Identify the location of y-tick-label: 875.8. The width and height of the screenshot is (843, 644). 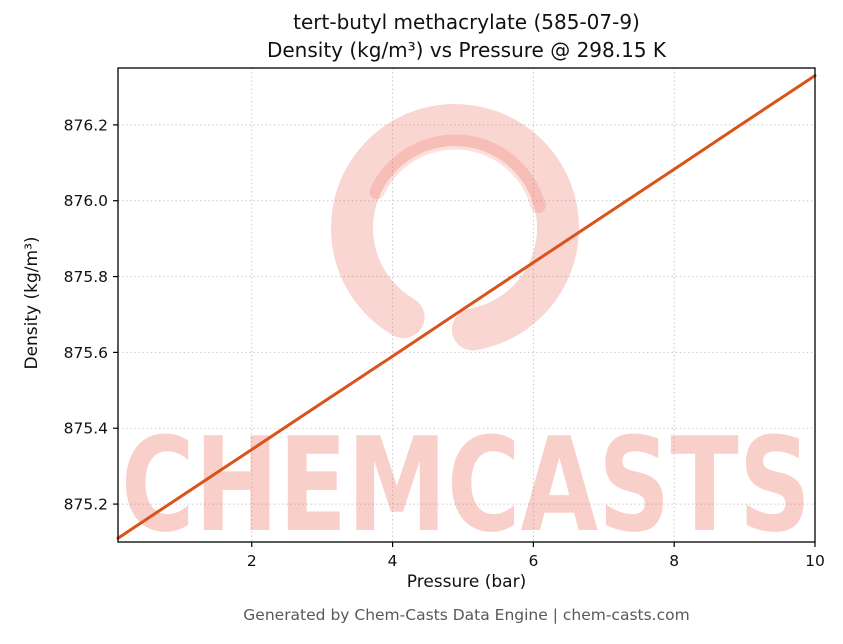
(86, 277).